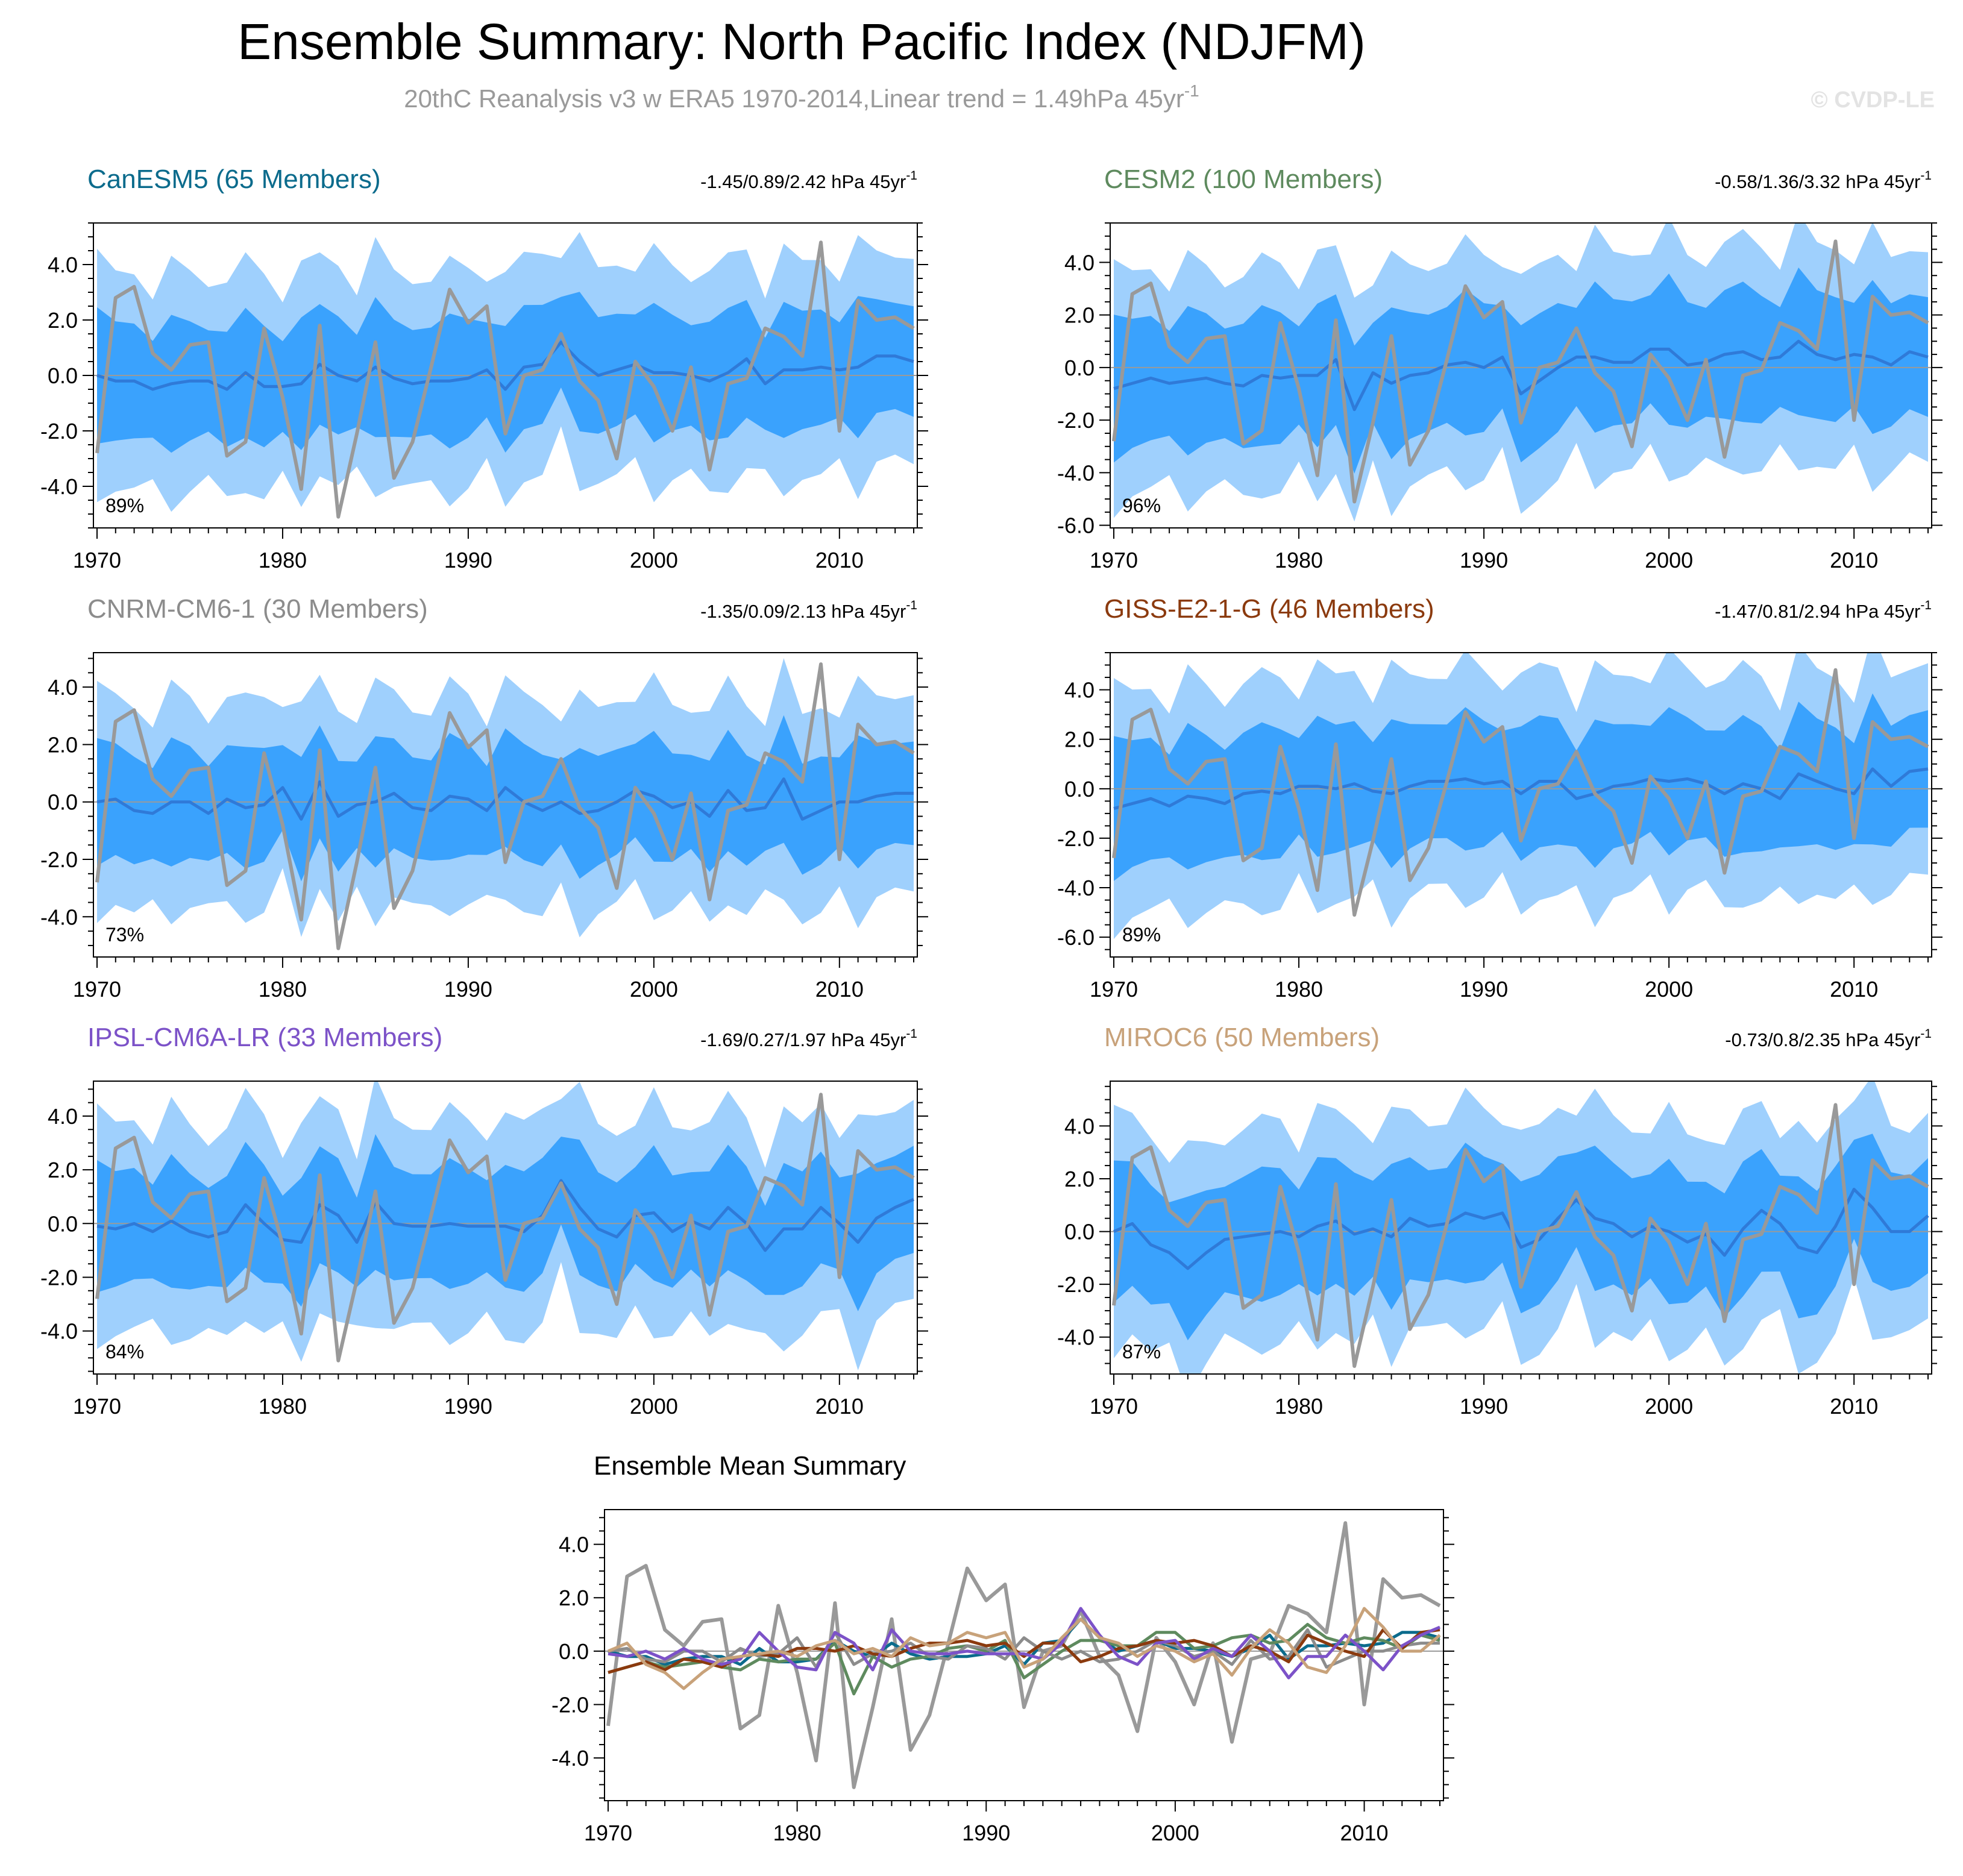 The image size is (1963, 1876). Describe the element at coordinates (1141, 506) in the screenshot. I see `panel-percent-label: 96%` at that location.